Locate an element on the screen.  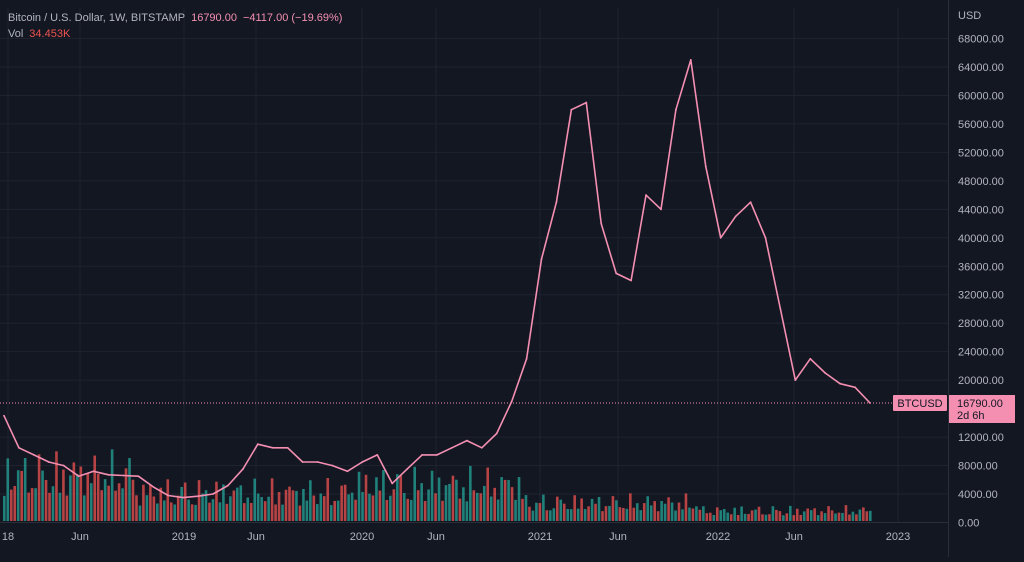
time-tick-label: 18 is located at coordinates (8, 537).